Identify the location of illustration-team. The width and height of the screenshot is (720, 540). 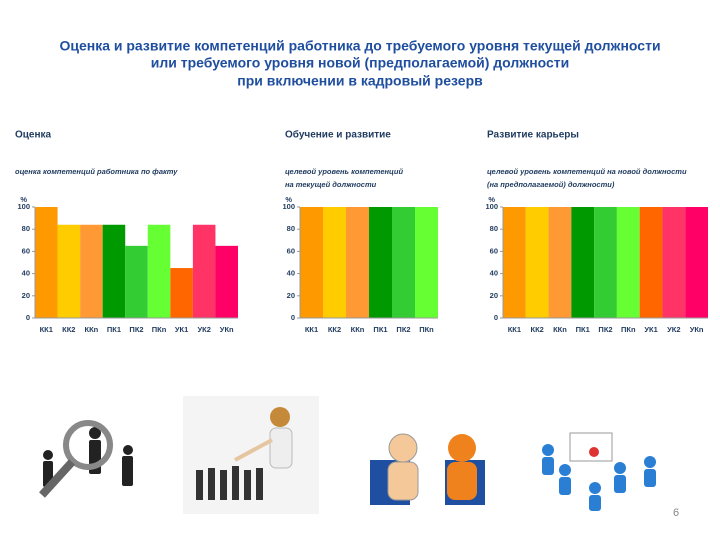
(251, 455).